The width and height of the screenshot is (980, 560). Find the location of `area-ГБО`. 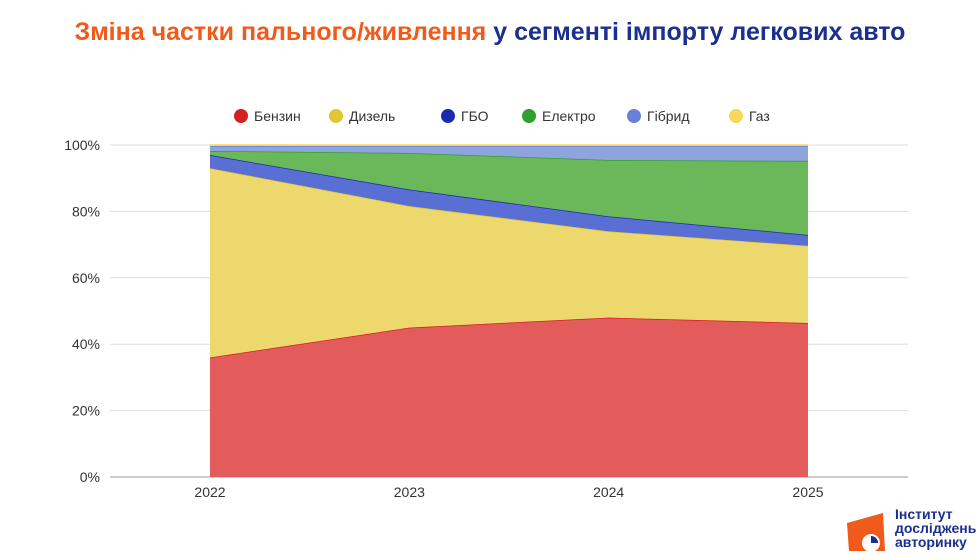

area-ГБО is located at coordinates (509, 200).